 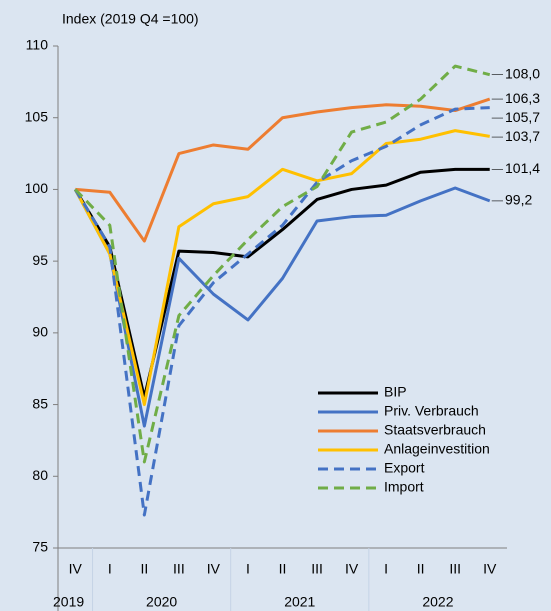 What do you see at coordinates (522, 136) in the screenshot?
I see `value-label: 103,7` at bounding box center [522, 136].